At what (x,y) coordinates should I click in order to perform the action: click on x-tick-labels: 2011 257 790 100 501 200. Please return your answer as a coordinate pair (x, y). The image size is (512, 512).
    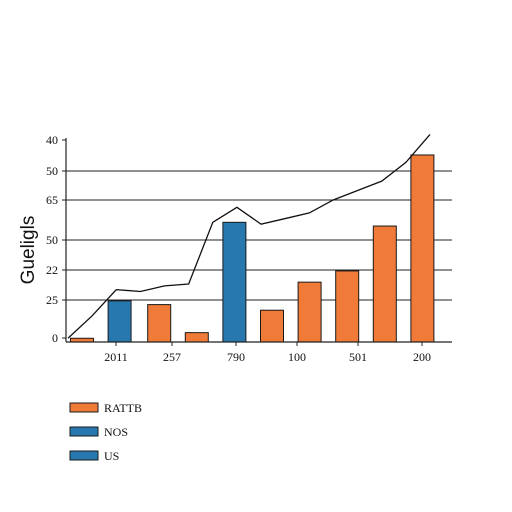
    Looking at the image, I should click on (267, 353).